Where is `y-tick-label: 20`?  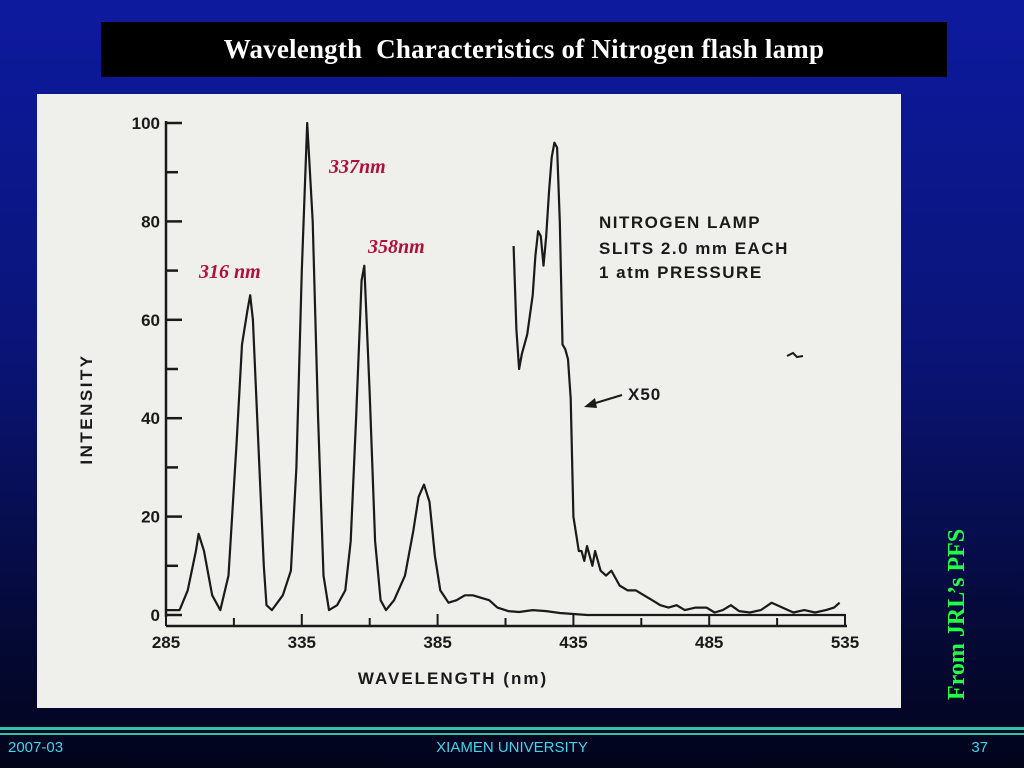 y-tick-label: 20 is located at coordinates (150, 517).